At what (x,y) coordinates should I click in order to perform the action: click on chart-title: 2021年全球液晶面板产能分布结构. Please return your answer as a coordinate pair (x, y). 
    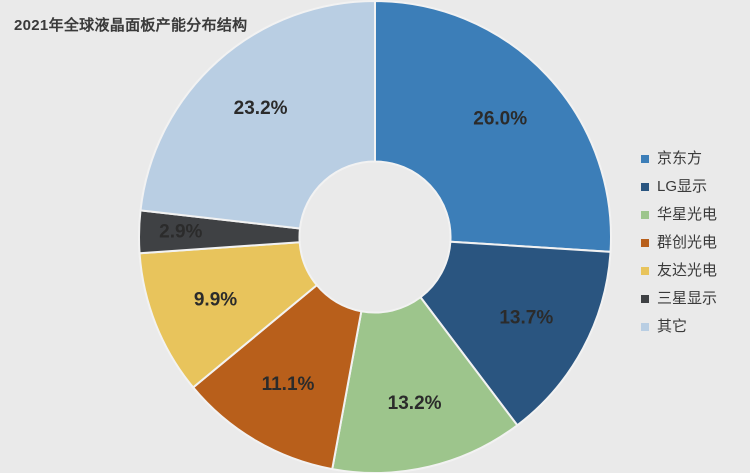
    Looking at the image, I should click on (131, 25).